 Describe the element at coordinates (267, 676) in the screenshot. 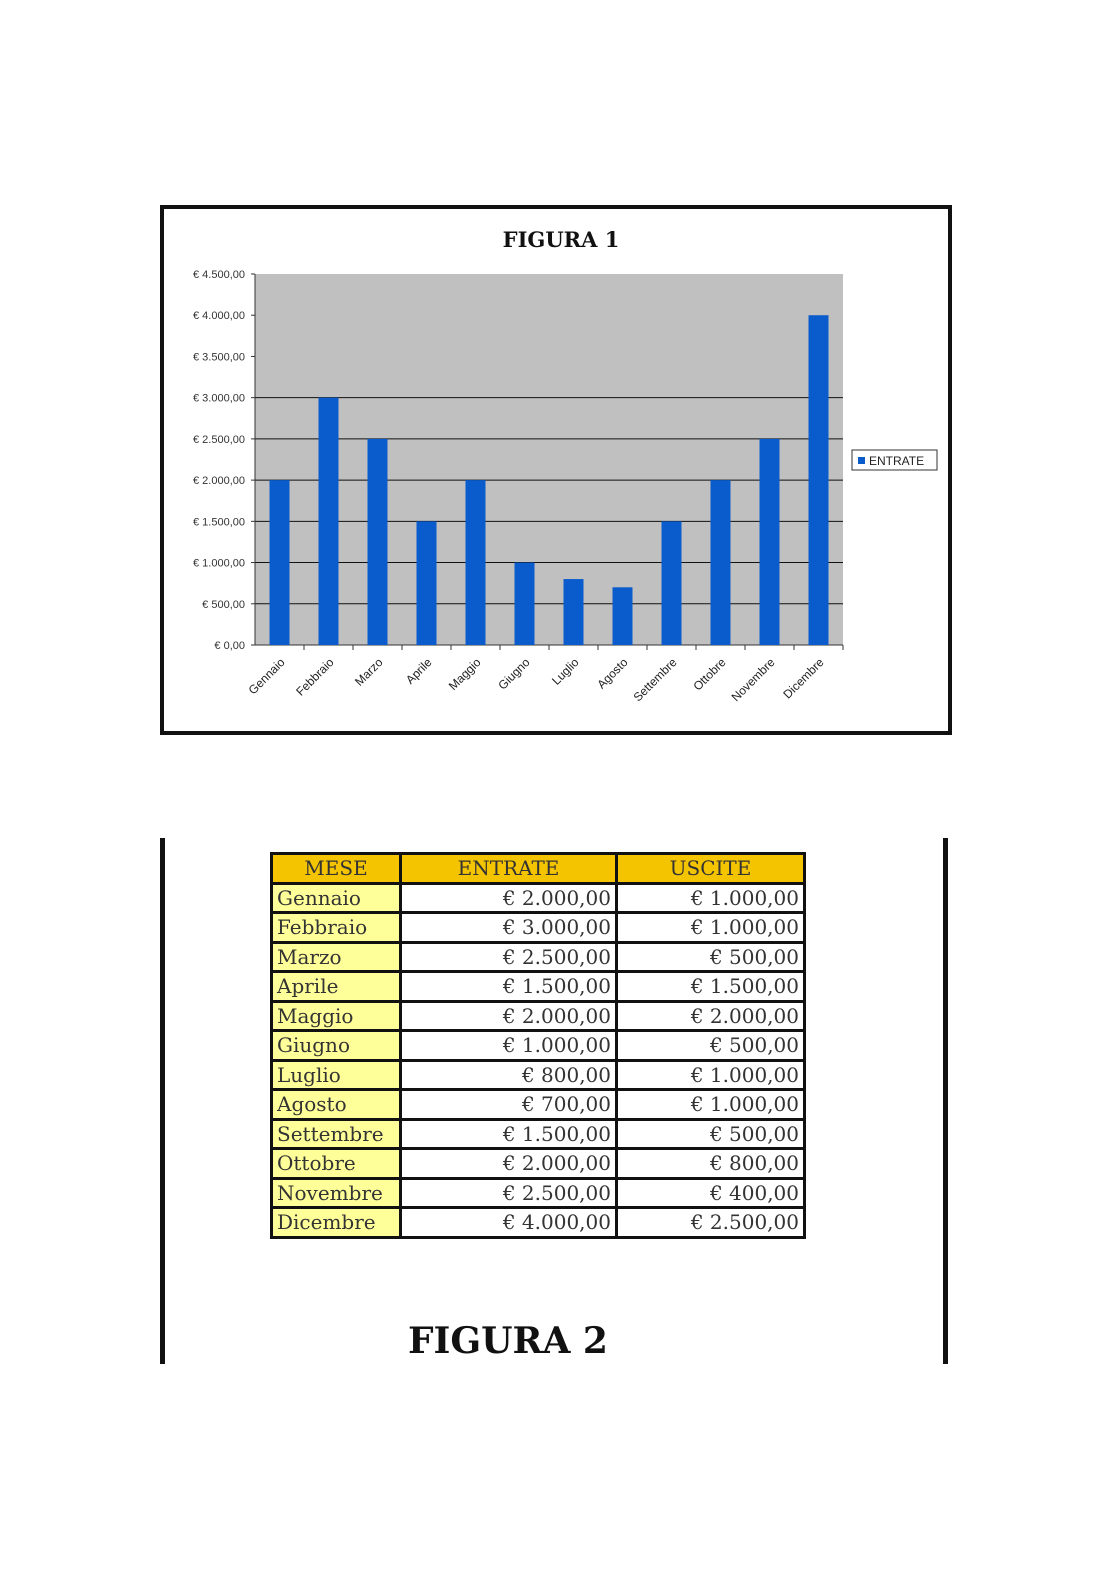

I see `x-tick-label: Gennaio` at that location.